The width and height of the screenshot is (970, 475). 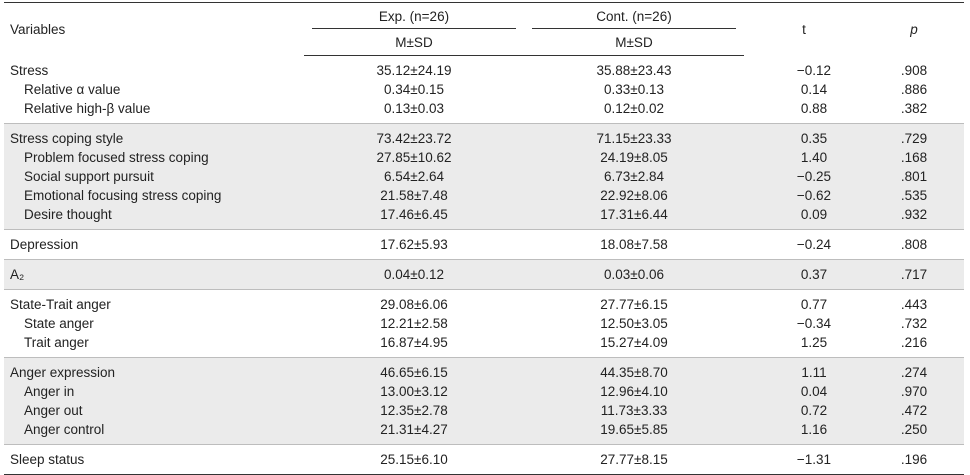 I want to click on header-exp-group: Exp. (n=26), so click(x=414, y=15).